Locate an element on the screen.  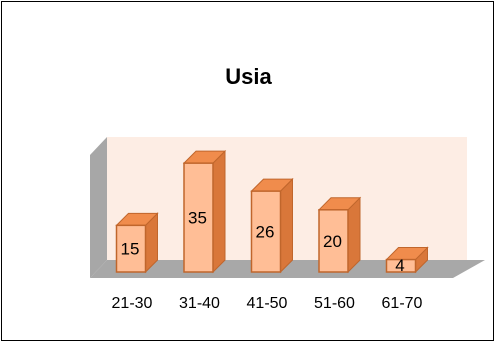
x-tick-label: 41-50 is located at coordinates (267, 303).